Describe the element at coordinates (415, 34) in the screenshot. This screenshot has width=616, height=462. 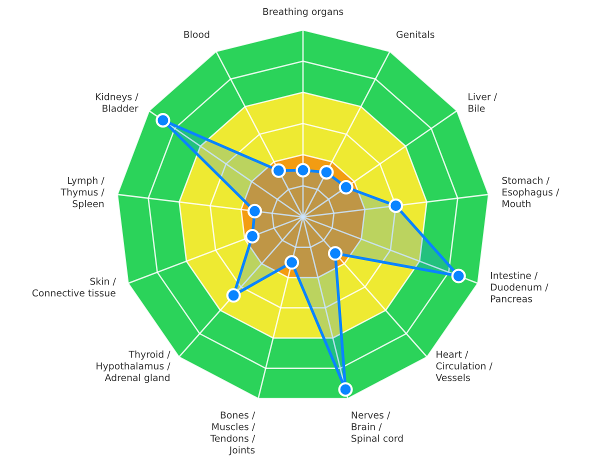
I see `spoke-label: Genitals` at that location.